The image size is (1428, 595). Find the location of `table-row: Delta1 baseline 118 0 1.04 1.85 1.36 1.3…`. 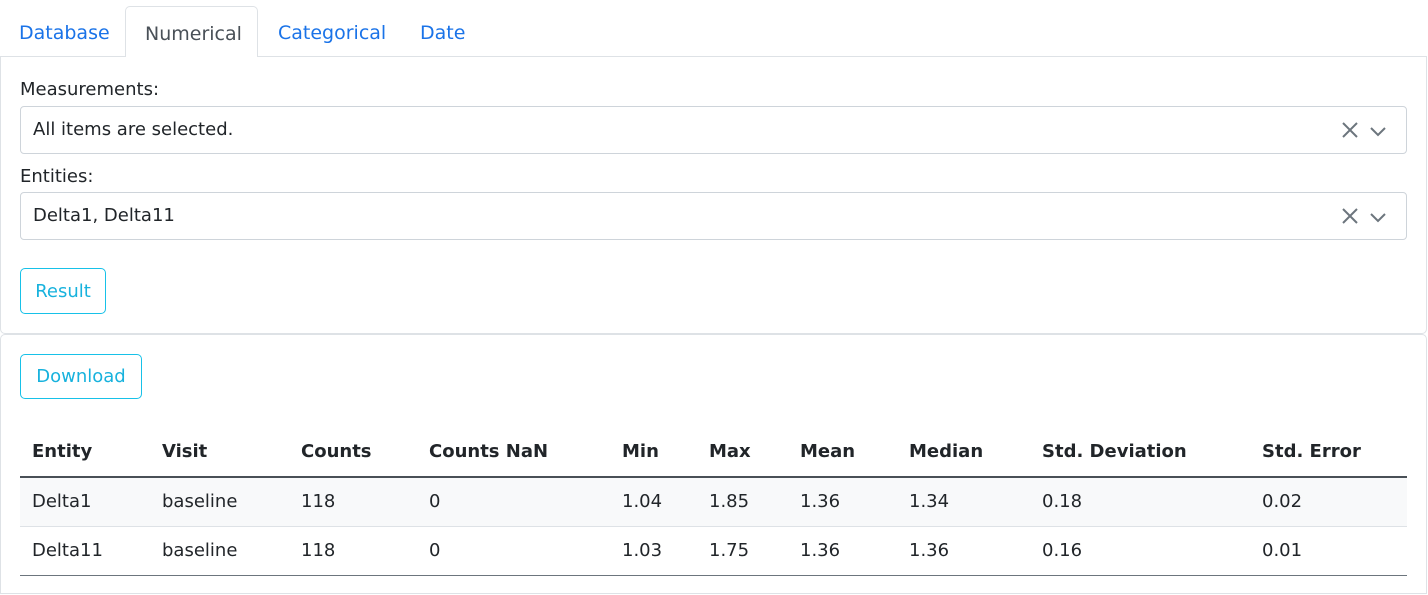

table-row: Delta1 baseline 118 0 1.04 1.85 1.36 1.3… is located at coordinates (713, 502).